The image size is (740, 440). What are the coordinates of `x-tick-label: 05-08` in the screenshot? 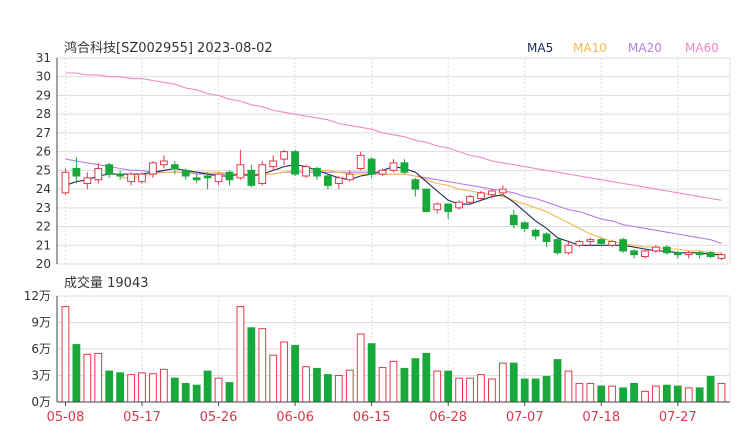 It's located at (66, 417).